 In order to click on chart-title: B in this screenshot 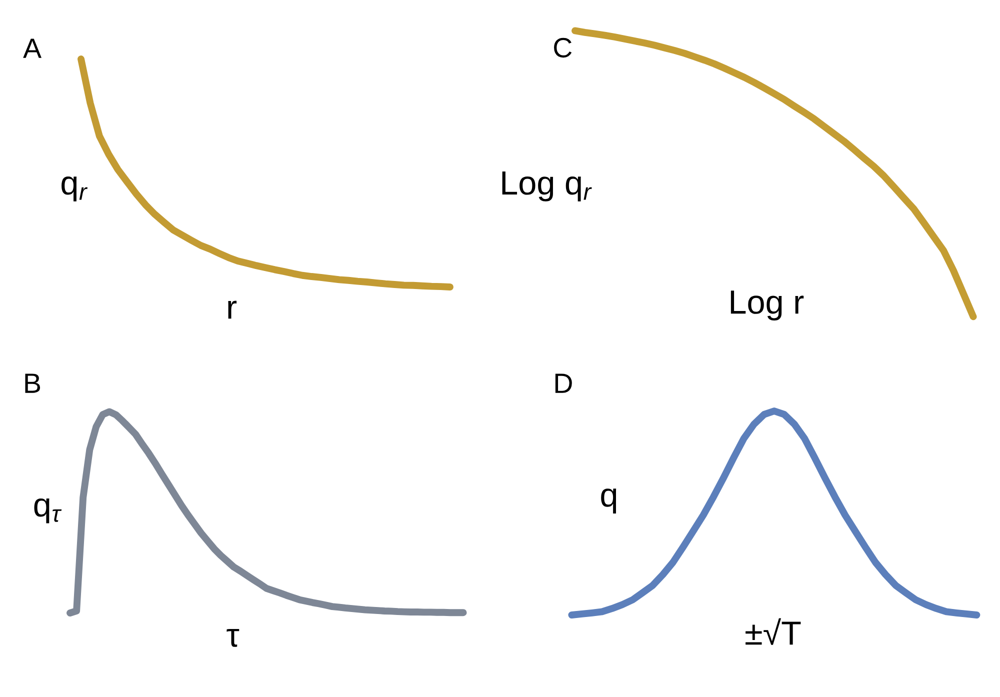, I will do `click(32, 383)`.